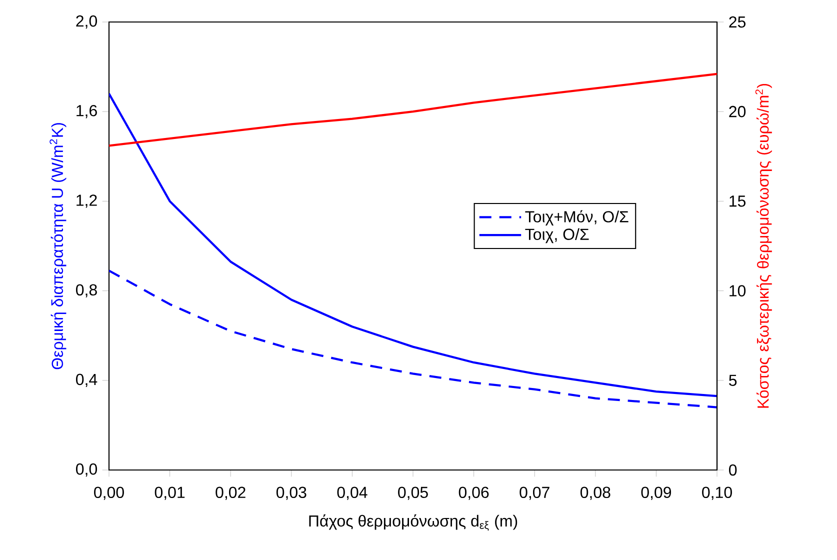 This screenshot has height=560, width=837. Describe the element at coordinates (733, 470) in the screenshot. I see `y2-tick-label: 0` at that location.